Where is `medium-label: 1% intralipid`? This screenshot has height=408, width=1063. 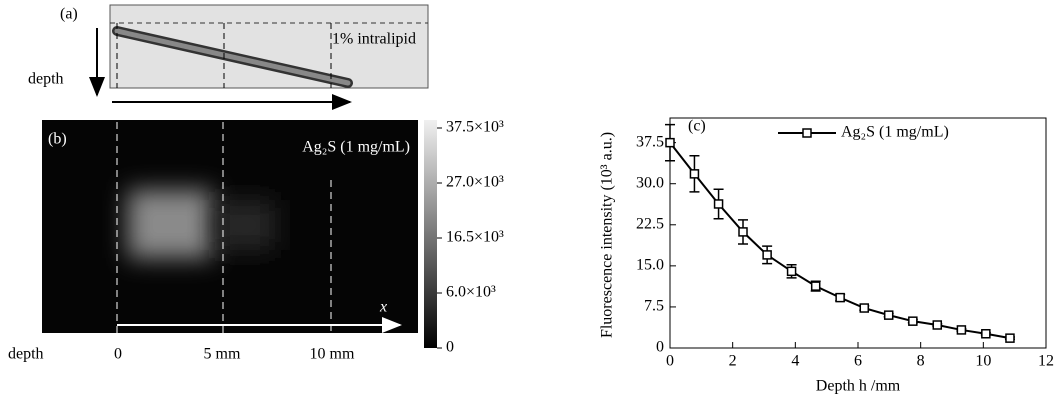 medium-label: 1% intralipid is located at coordinates (374, 39).